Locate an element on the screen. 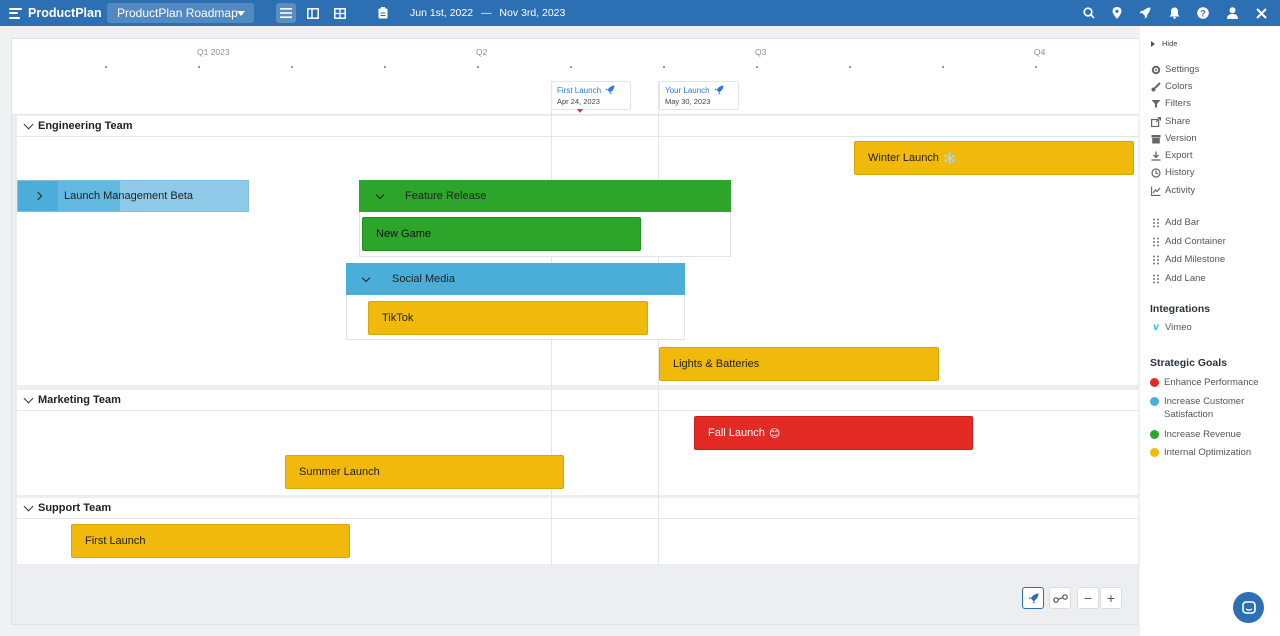 This screenshot has width=1280, height=636. app-logo: ProductPlan is located at coordinates (55, 13).